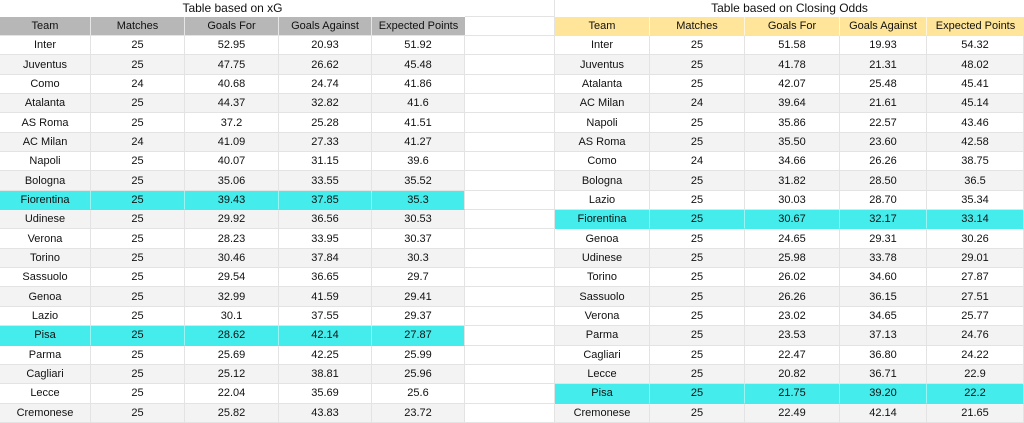 Image resolution: width=1024 pixels, height=423 pixels. What do you see at coordinates (883, 84) in the screenshot?
I see `value-cell: 25.48` at bounding box center [883, 84].